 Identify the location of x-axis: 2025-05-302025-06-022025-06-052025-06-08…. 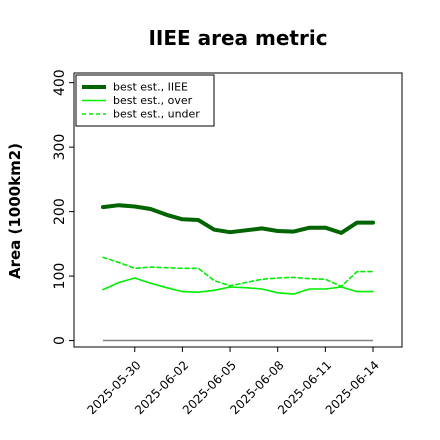
(233, 382).